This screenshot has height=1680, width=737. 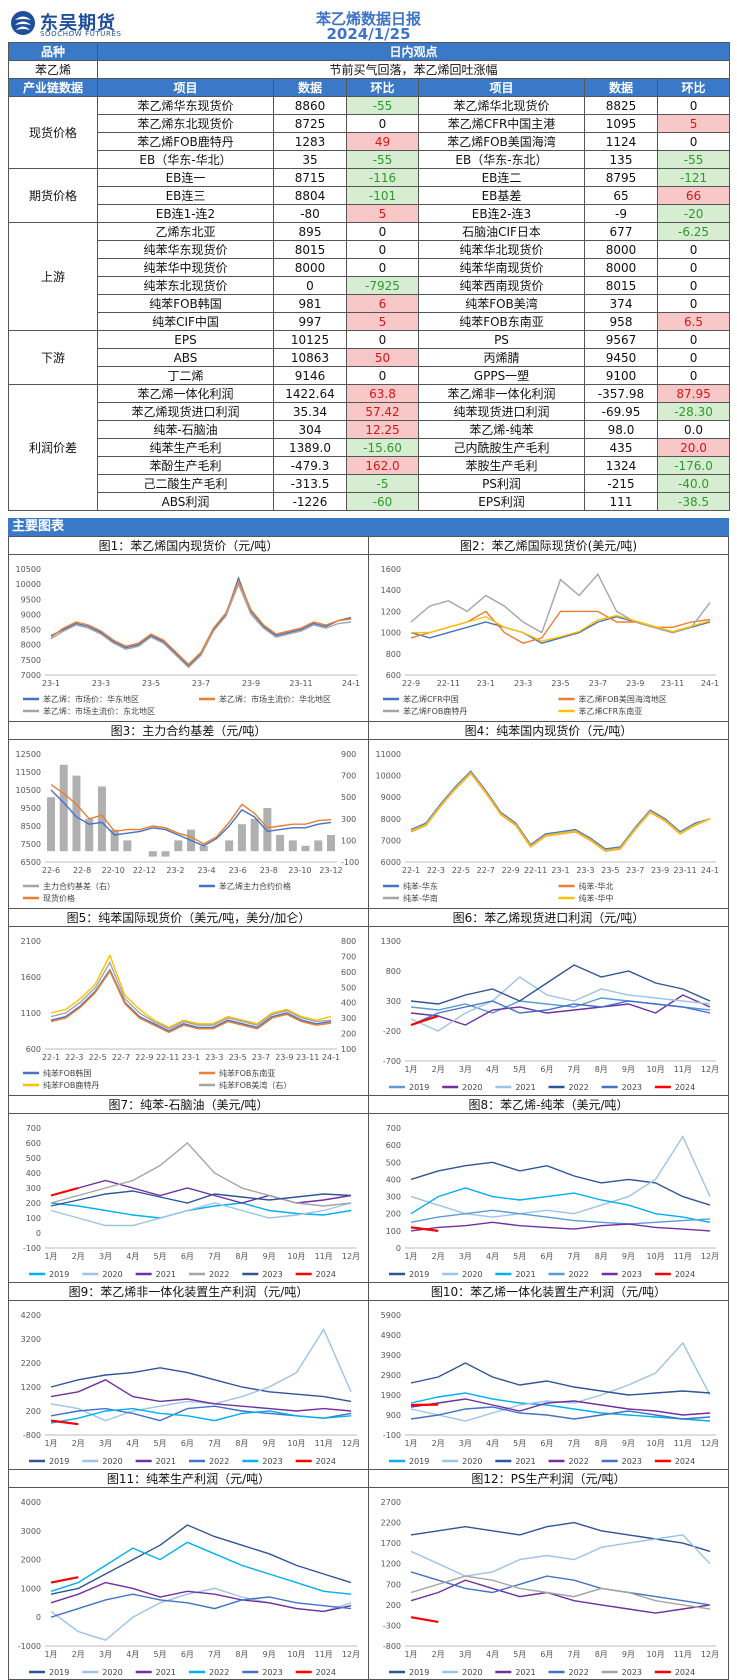 What do you see at coordinates (275, 699) in the screenshot?
I see `legend-label: 苯乙烯：市场主流价：华北地区` at bounding box center [275, 699].